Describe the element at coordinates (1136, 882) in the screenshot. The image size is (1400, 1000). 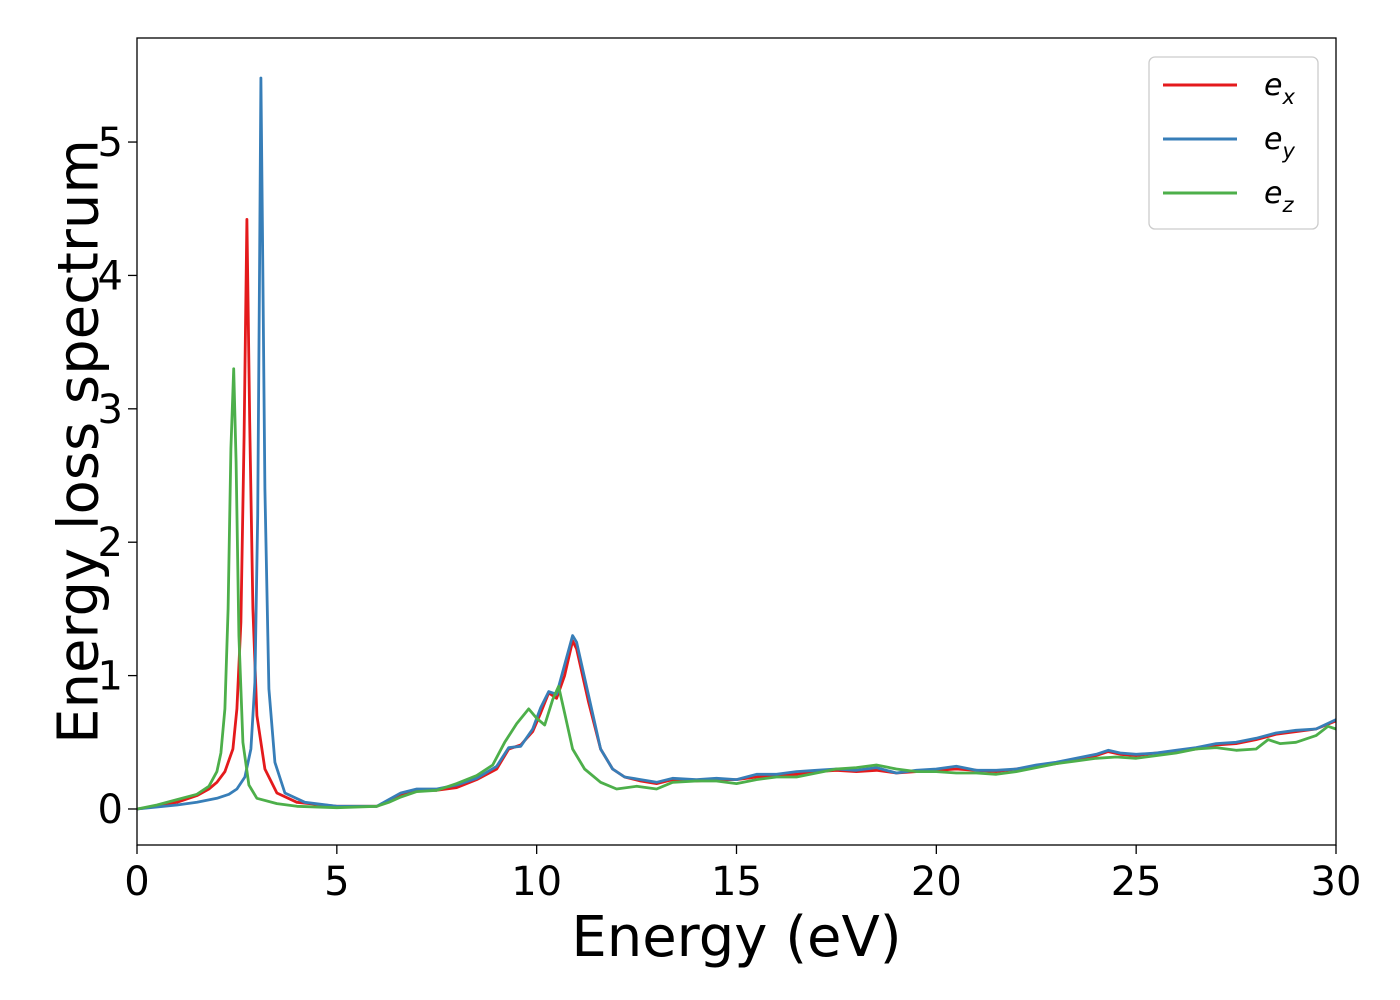
I see `x-tick-label: 25` at that location.